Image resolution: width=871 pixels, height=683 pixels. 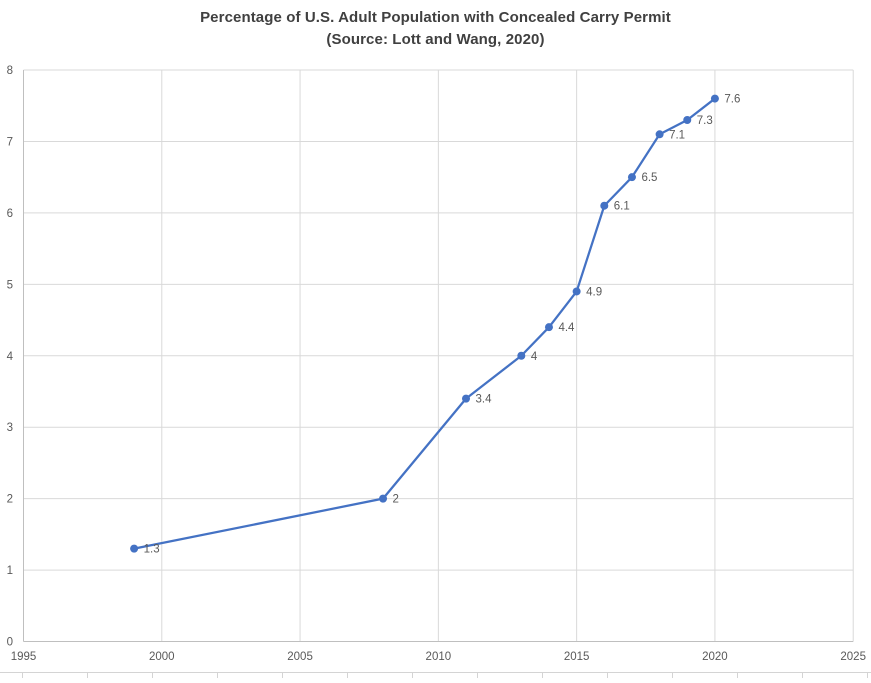 I want to click on data-point-label: 4, so click(x=534, y=357).